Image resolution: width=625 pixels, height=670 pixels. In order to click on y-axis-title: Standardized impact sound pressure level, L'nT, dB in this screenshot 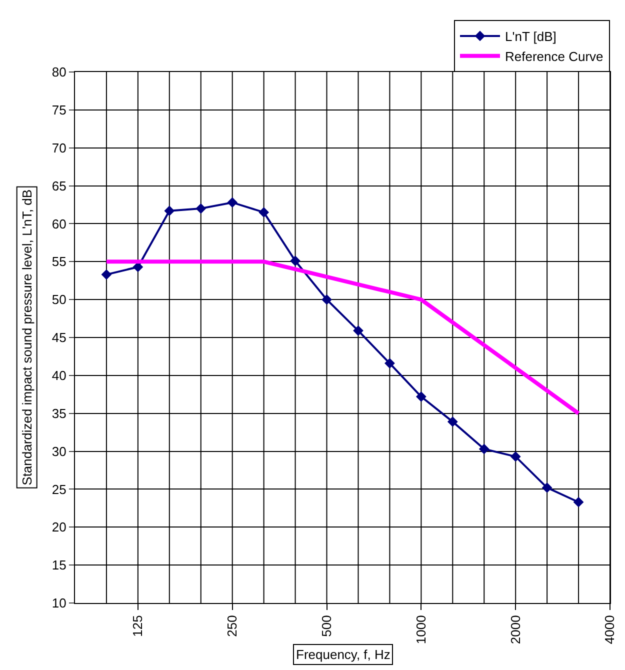, I will do `click(26, 337)`.